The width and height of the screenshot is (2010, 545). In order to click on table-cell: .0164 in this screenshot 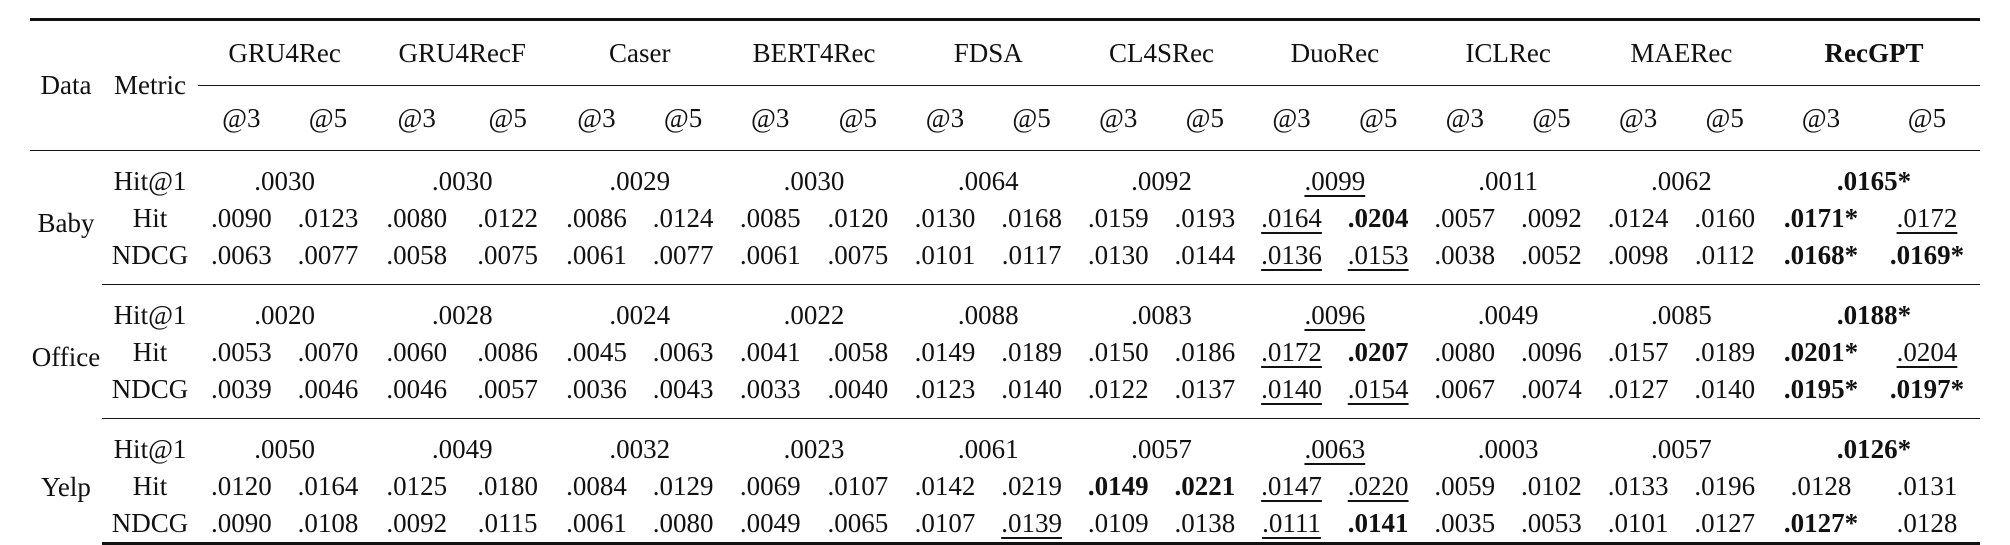, I will do `click(328, 486)`.